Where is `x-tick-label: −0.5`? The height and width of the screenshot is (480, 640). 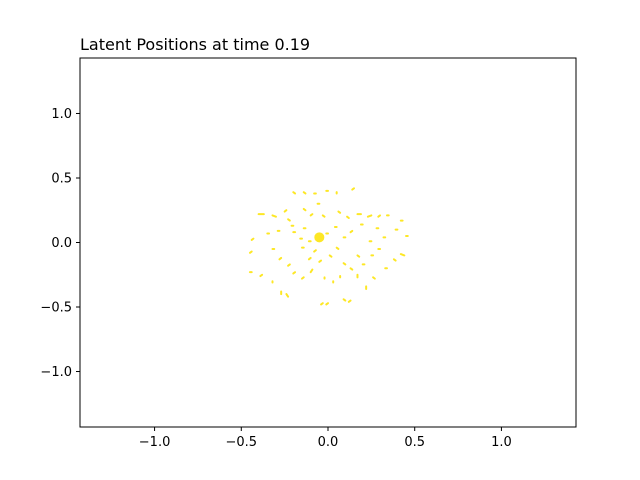 x-tick-label: −0.5 is located at coordinates (241, 442).